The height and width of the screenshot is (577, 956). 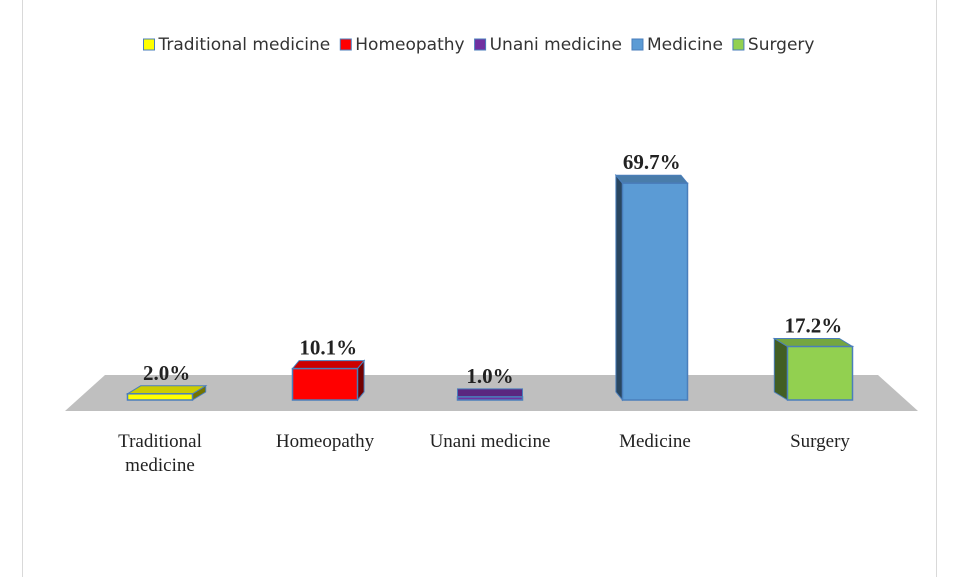 What do you see at coordinates (814, 326) in the screenshot?
I see `value-label: 17.2%` at bounding box center [814, 326].